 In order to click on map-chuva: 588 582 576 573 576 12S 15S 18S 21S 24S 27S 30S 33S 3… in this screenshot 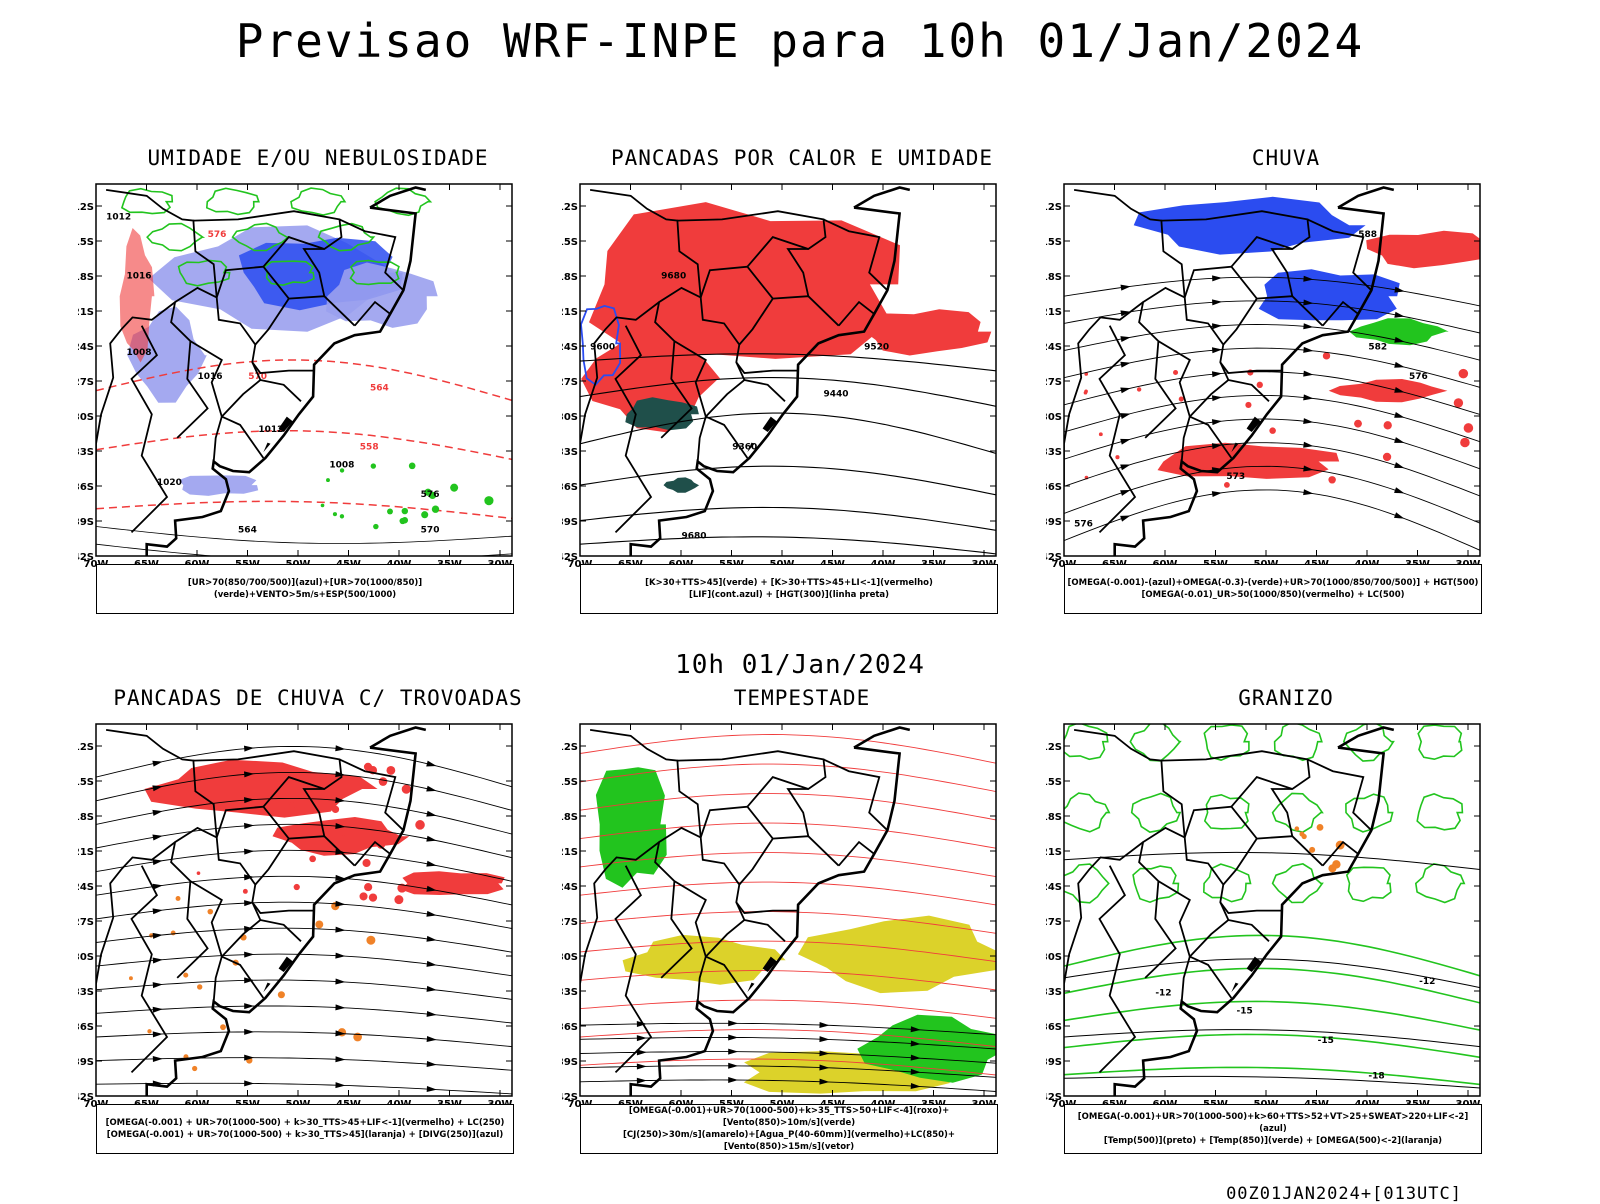, I will do `click(1263, 378)`.